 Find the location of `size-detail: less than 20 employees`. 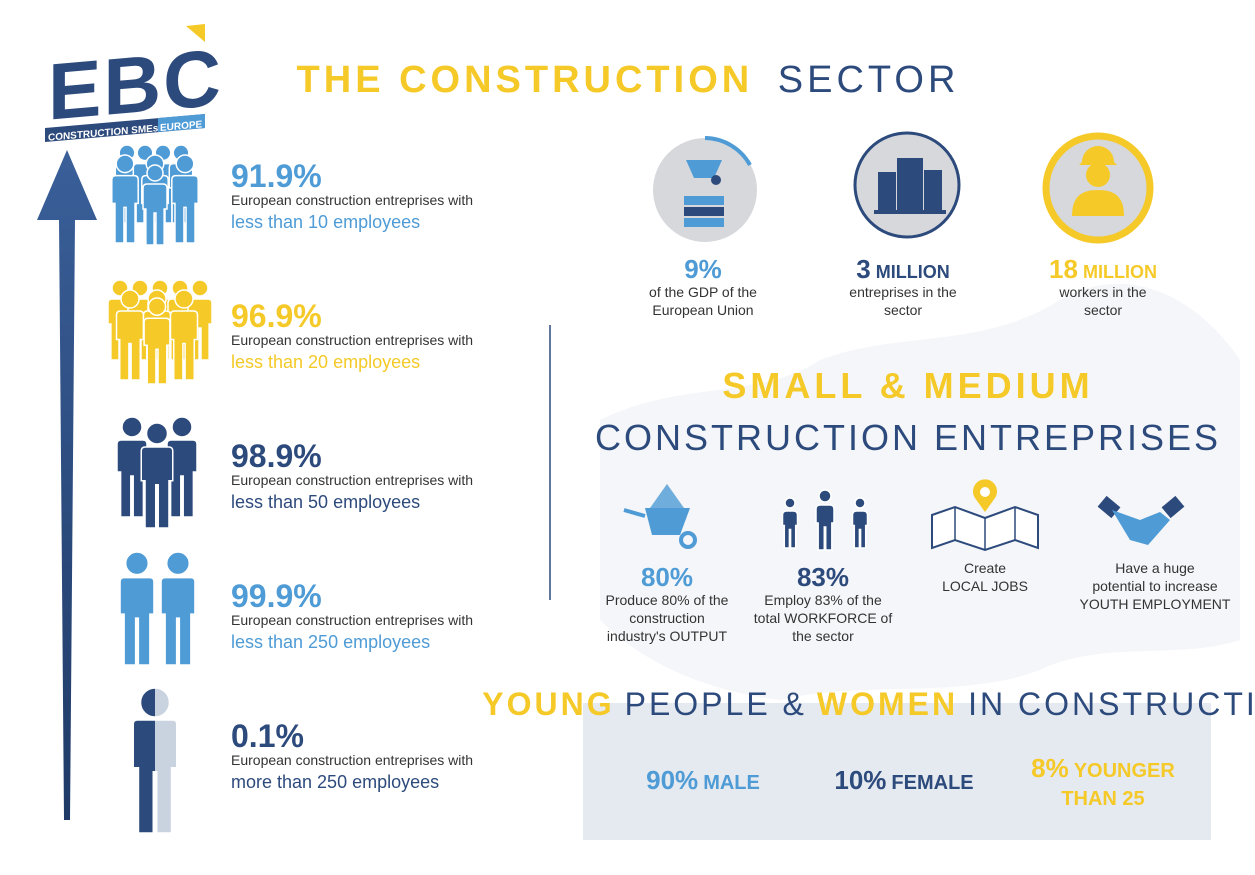

size-detail: less than 20 employees is located at coordinates (325, 362).